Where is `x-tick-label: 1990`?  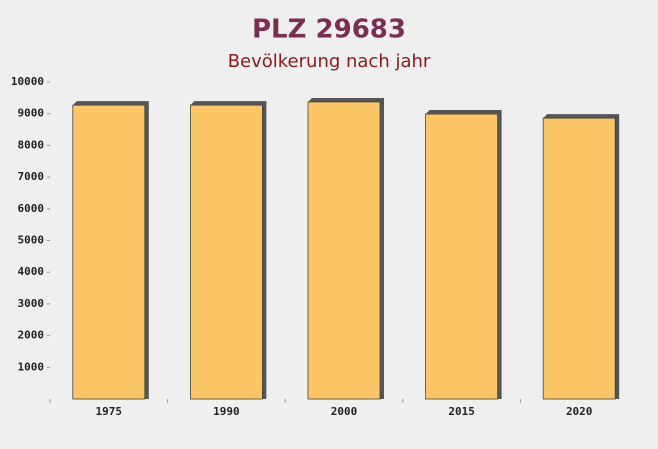
x-tick-label: 1990 is located at coordinates (226, 411).